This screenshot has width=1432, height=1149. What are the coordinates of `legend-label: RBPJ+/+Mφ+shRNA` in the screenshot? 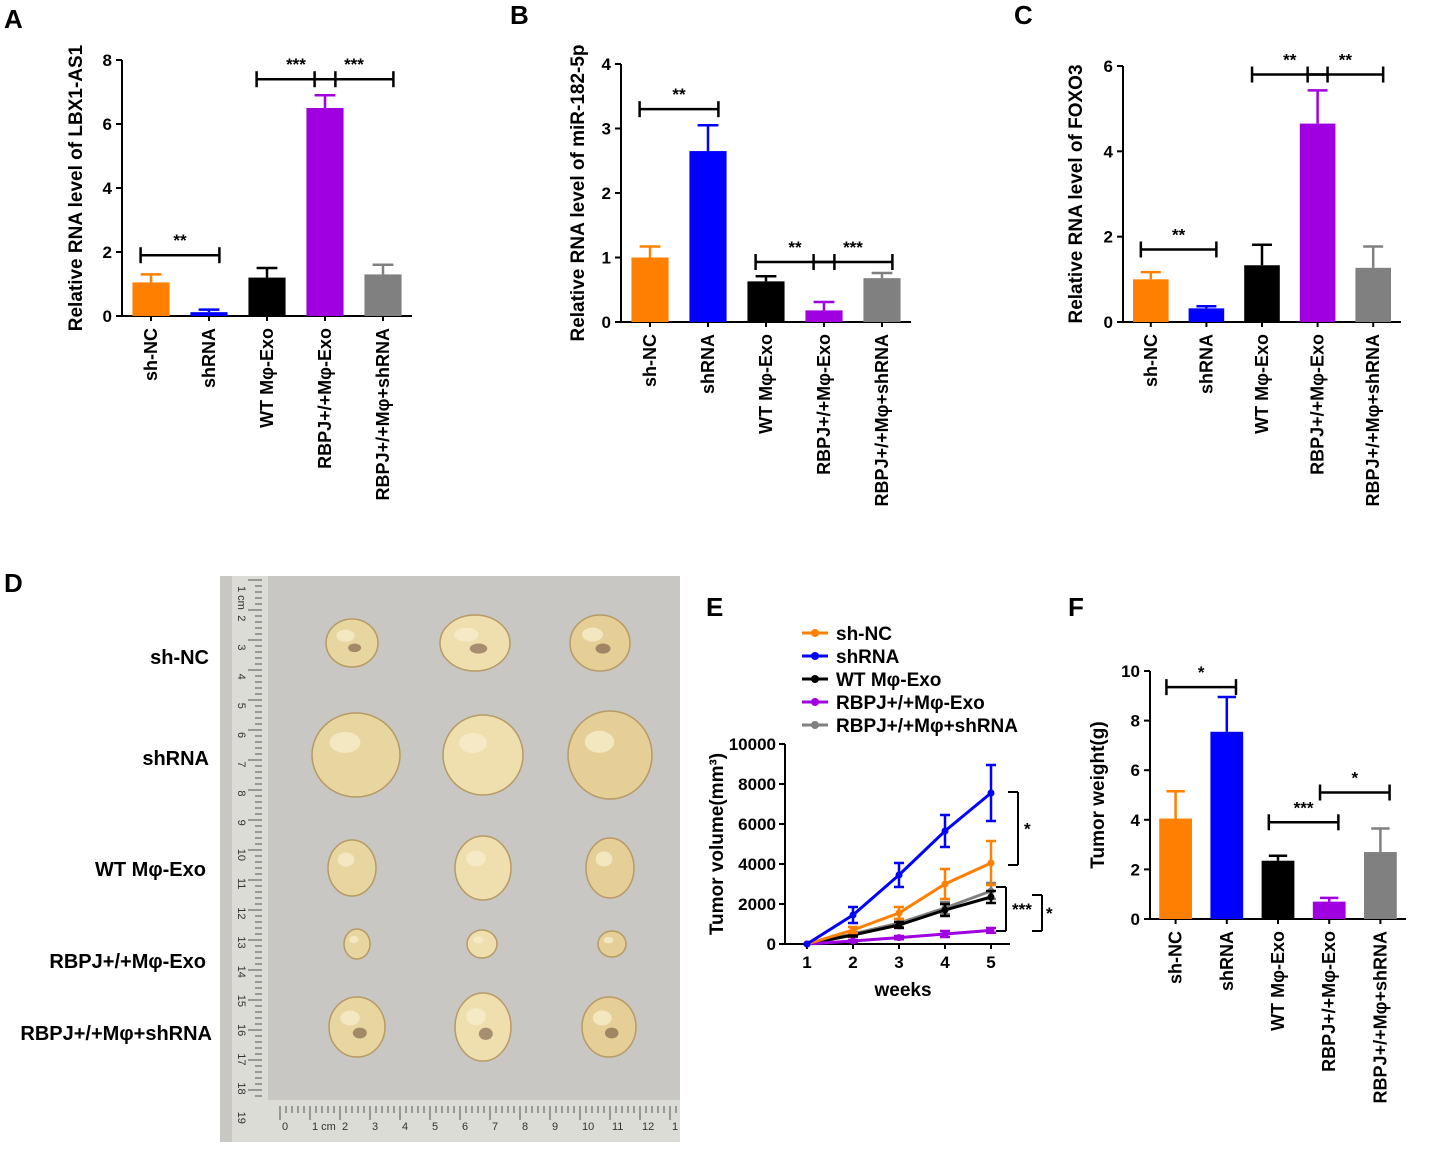 It's located at (927, 726).